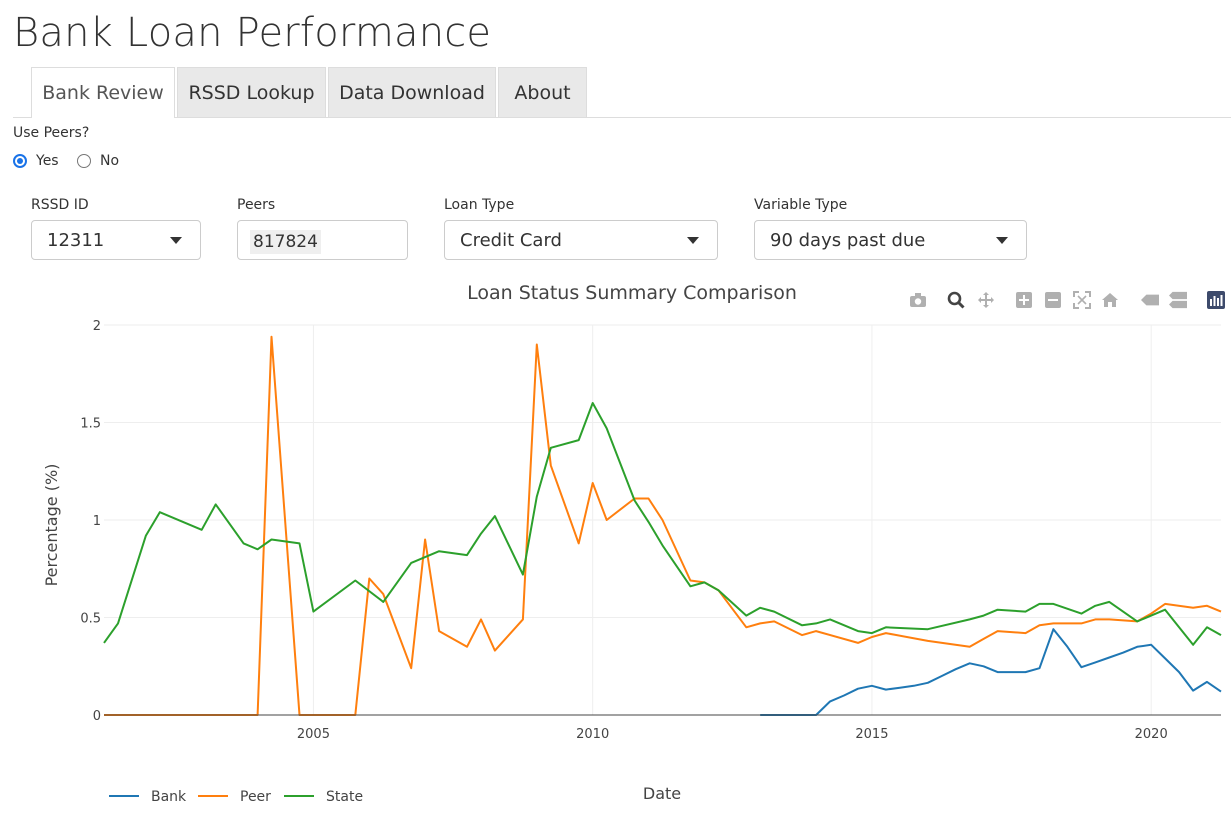 This screenshot has width=1231, height=813. What do you see at coordinates (47, 161) in the screenshot?
I see `radio-yes-label: Yes` at bounding box center [47, 161].